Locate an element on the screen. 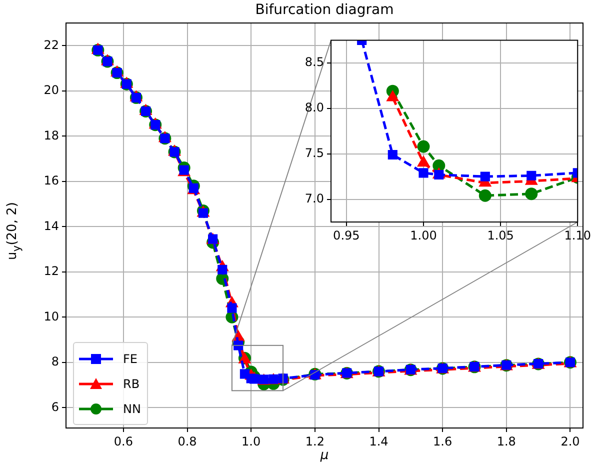 The height and width of the screenshot is (463, 594). x-tick-label: 1.6 is located at coordinates (442, 441).